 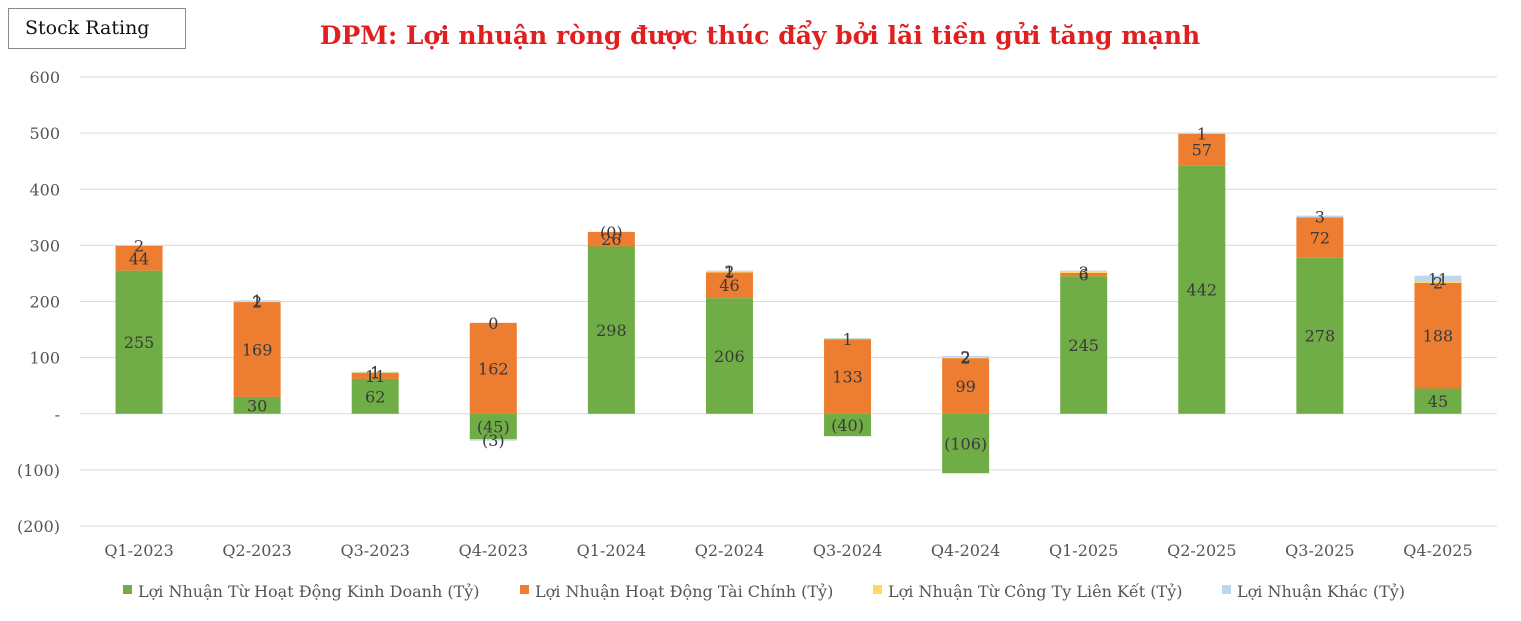 What do you see at coordinates (97, 28) in the screenshot?
I see `stock-rating-badge: Stock Rating` at bounding box center [97, 28].